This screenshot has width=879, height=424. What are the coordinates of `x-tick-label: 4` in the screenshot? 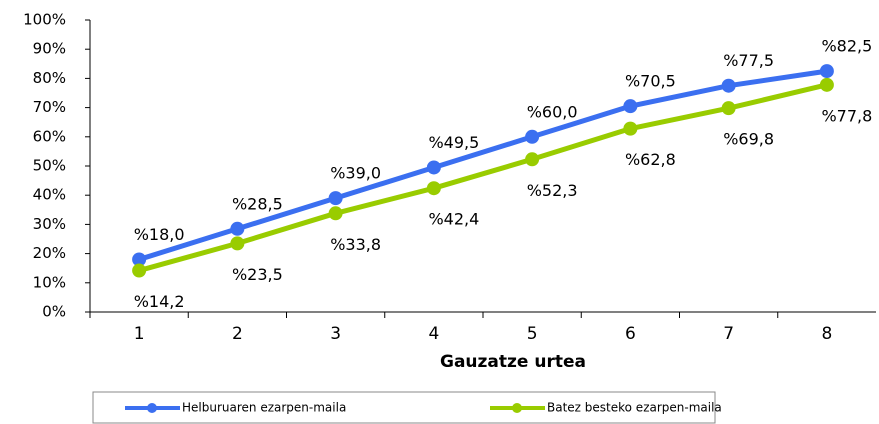 It's located at (433, 334).